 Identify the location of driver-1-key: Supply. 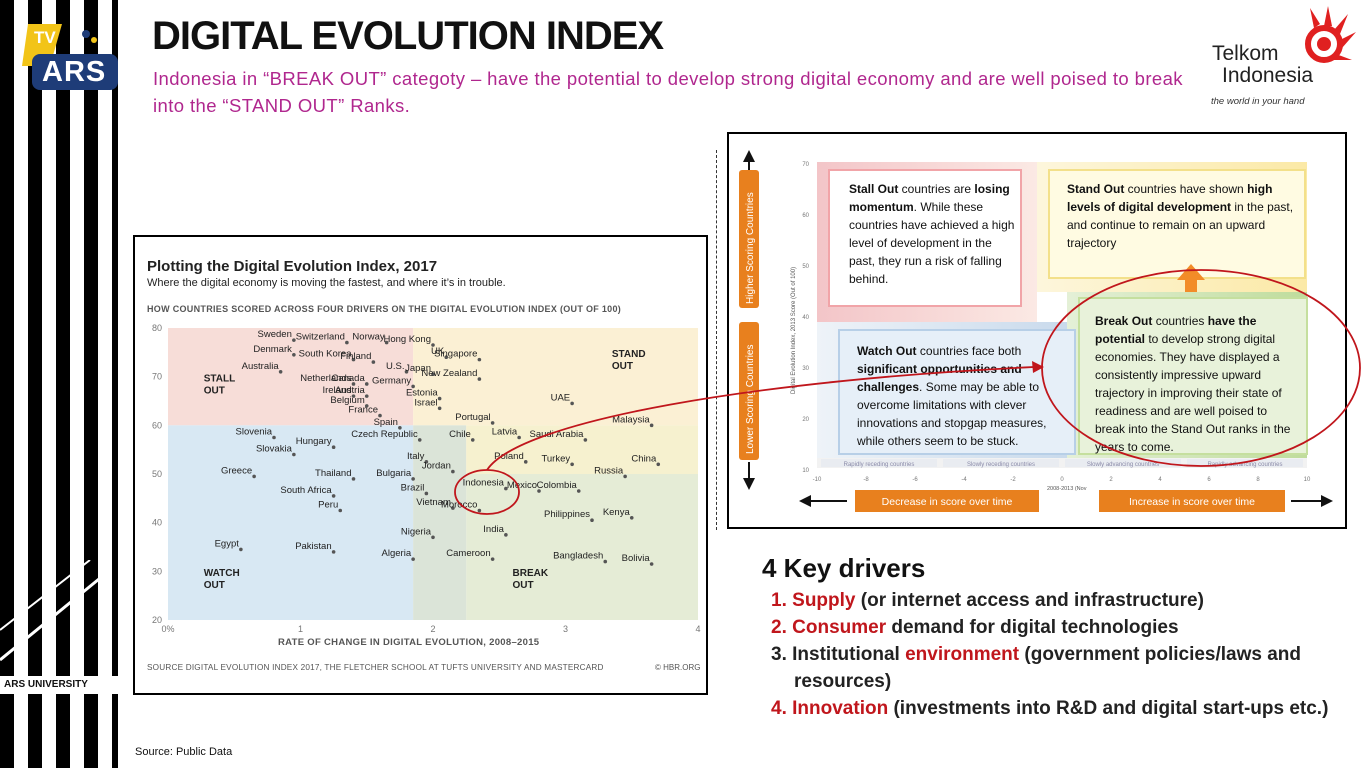
(824, 600).